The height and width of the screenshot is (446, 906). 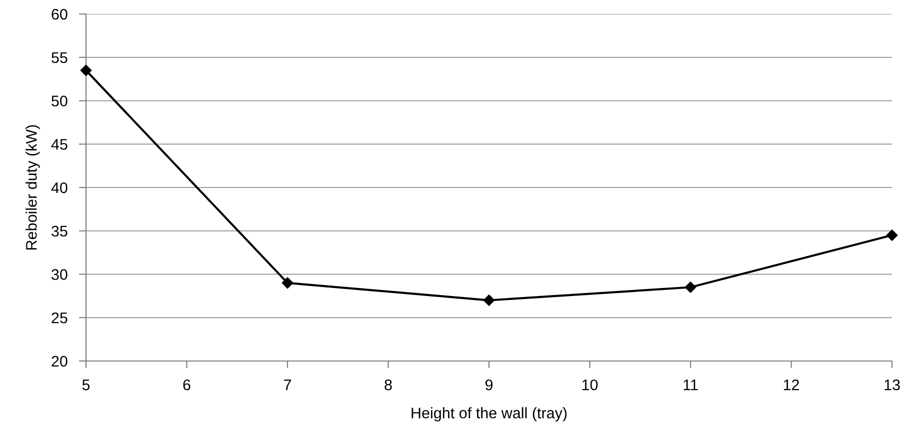 What do you see at coordinates (60, 361) in the screenshot?
I see `y-tick-label: 20` at bounding box center [60, 361].